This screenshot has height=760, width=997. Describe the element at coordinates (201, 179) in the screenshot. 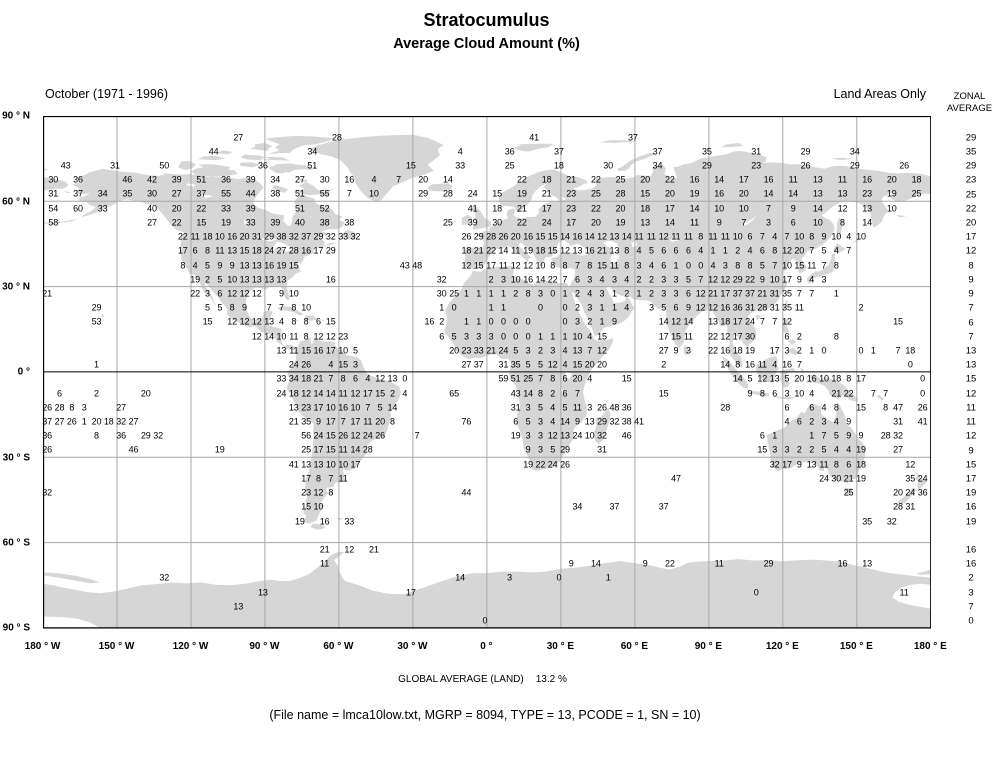

I see `cloud-amount-value: 51` at that location.